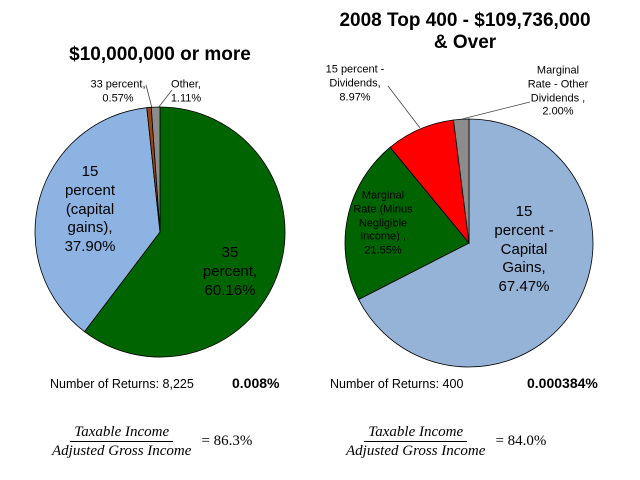  What do you see at coordinates (521, 441) in the screenshot?
I see `formula-result: = 84.0%` at bounding box center [521, 441].